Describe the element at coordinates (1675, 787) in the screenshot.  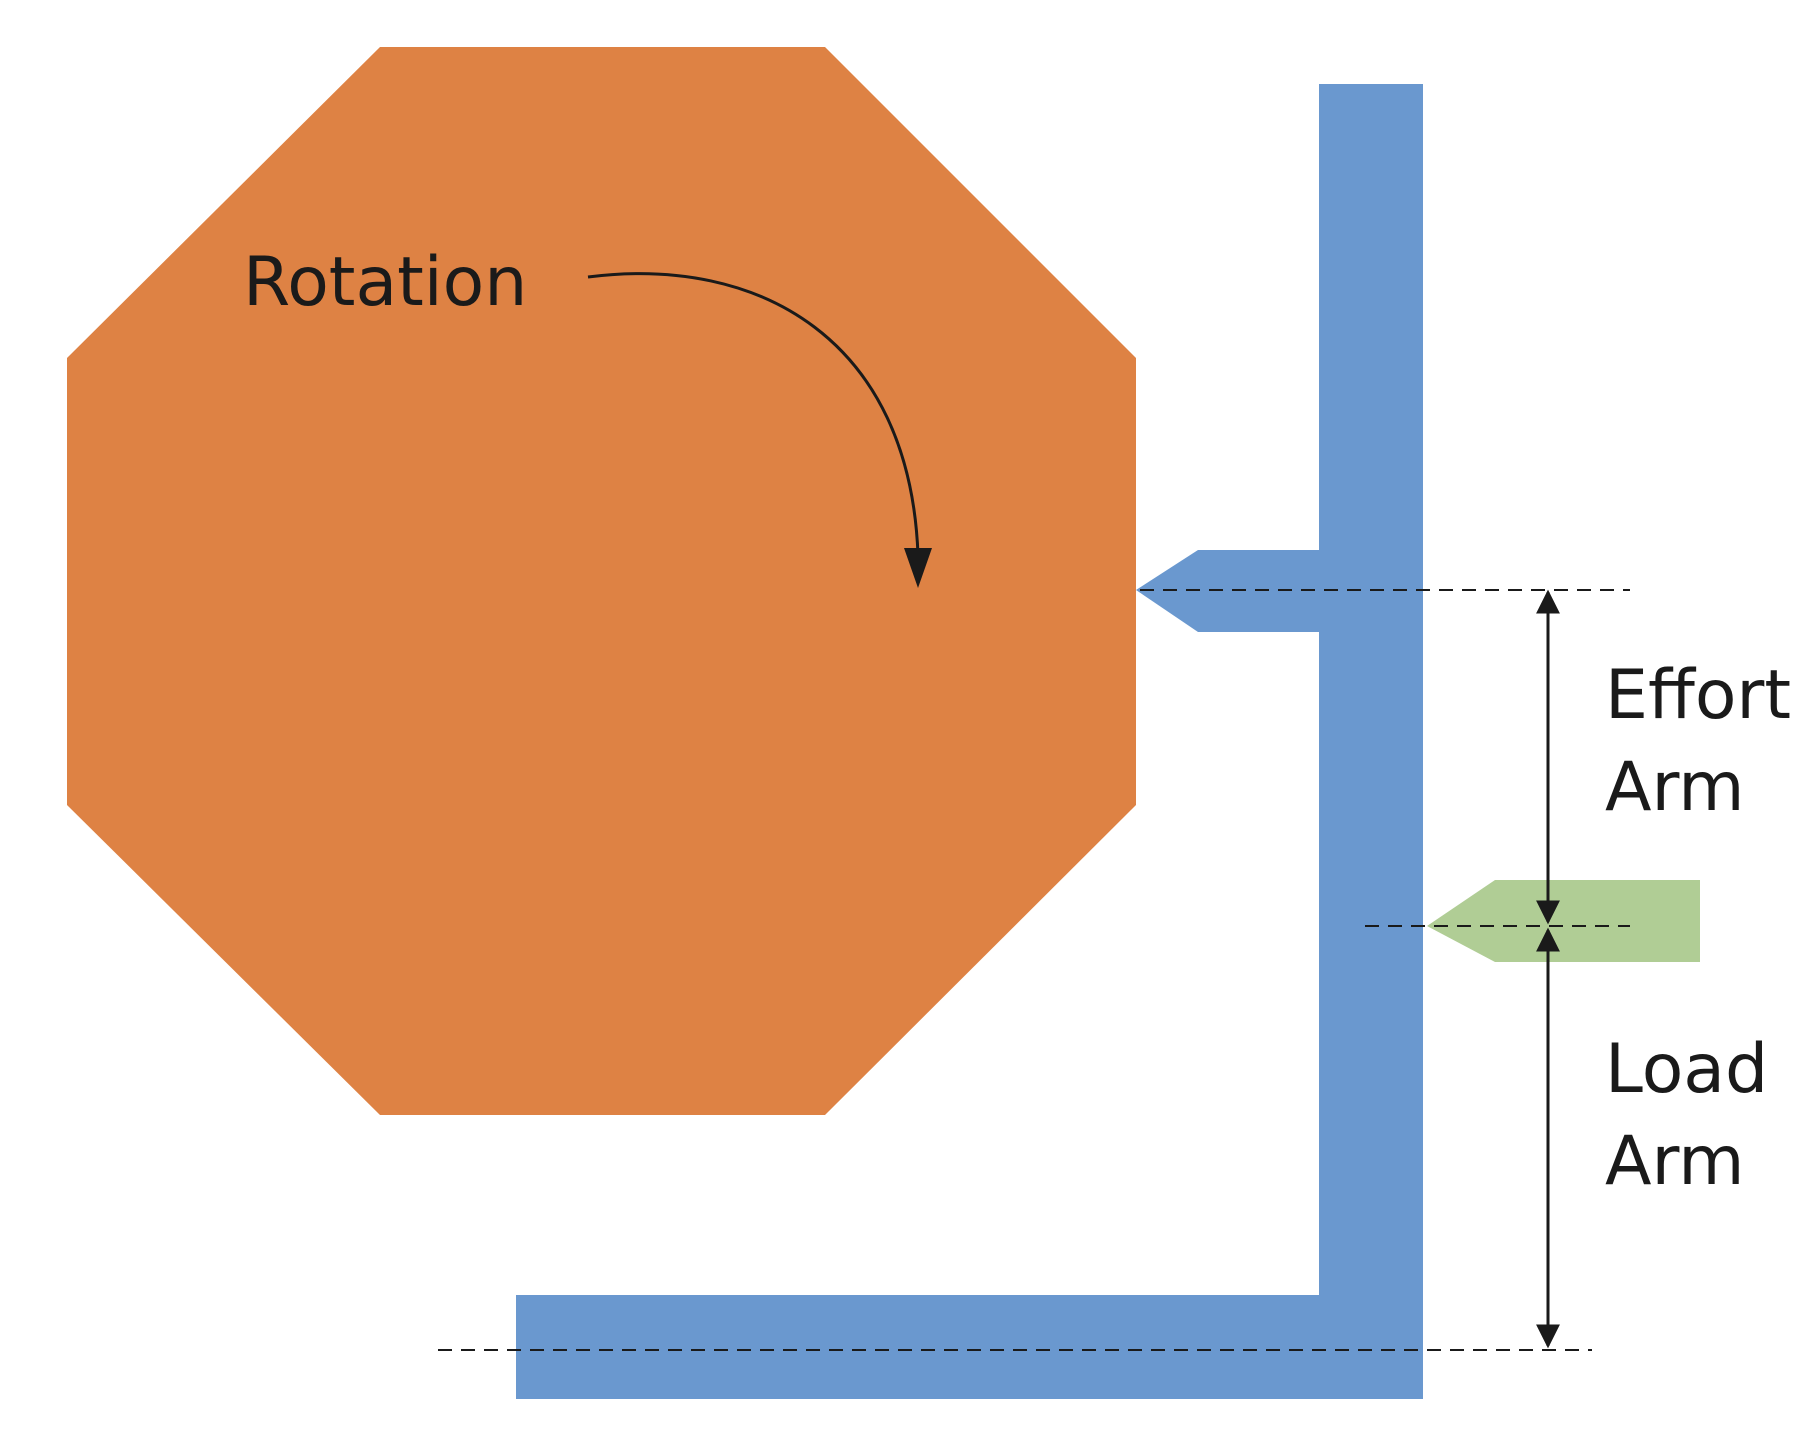
I see `effort-arm-label-line2: Arm` at that location.